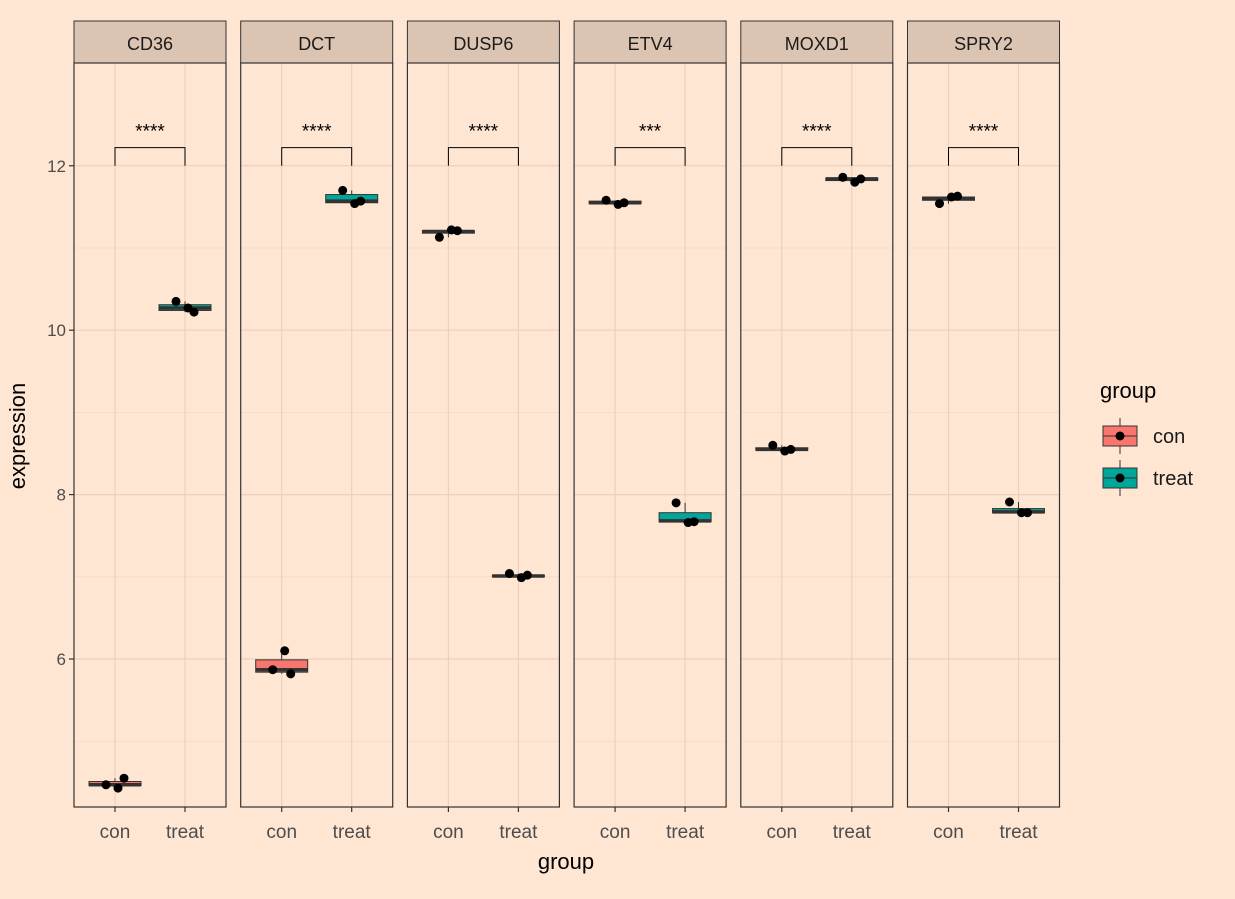 The image size is (1235, 899). I want to click on facet-strip-label: SPRY2, so click(983, 44).